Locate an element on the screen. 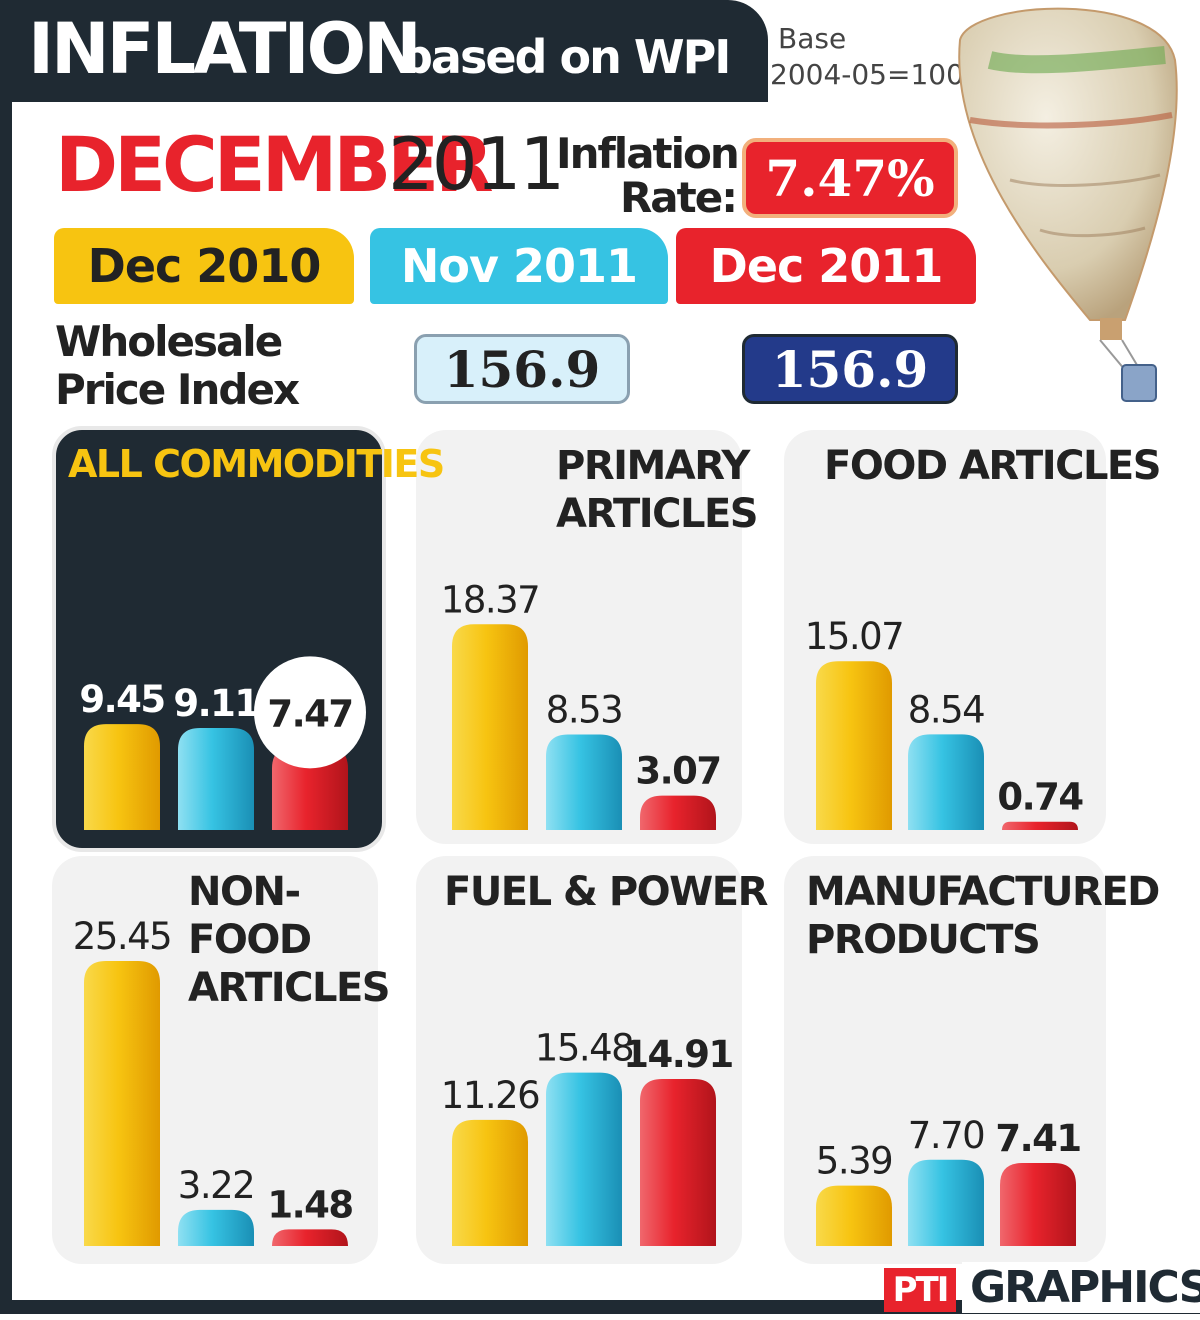 The height and width of the screenshot is (1320, 1200). period-nov-2011: Nov 2011 is located at coordinates (519, 266).